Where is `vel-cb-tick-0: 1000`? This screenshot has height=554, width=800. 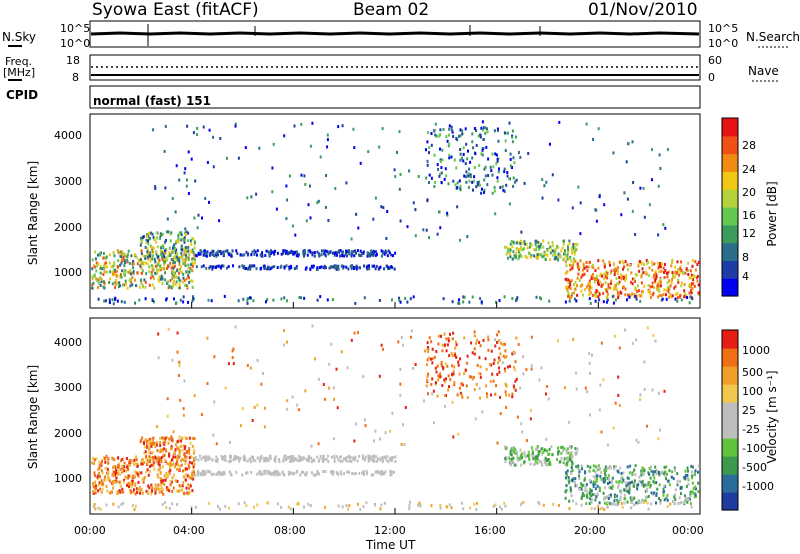
vel-cb-tick-0: 1000 is located at coordinates (756, 350).